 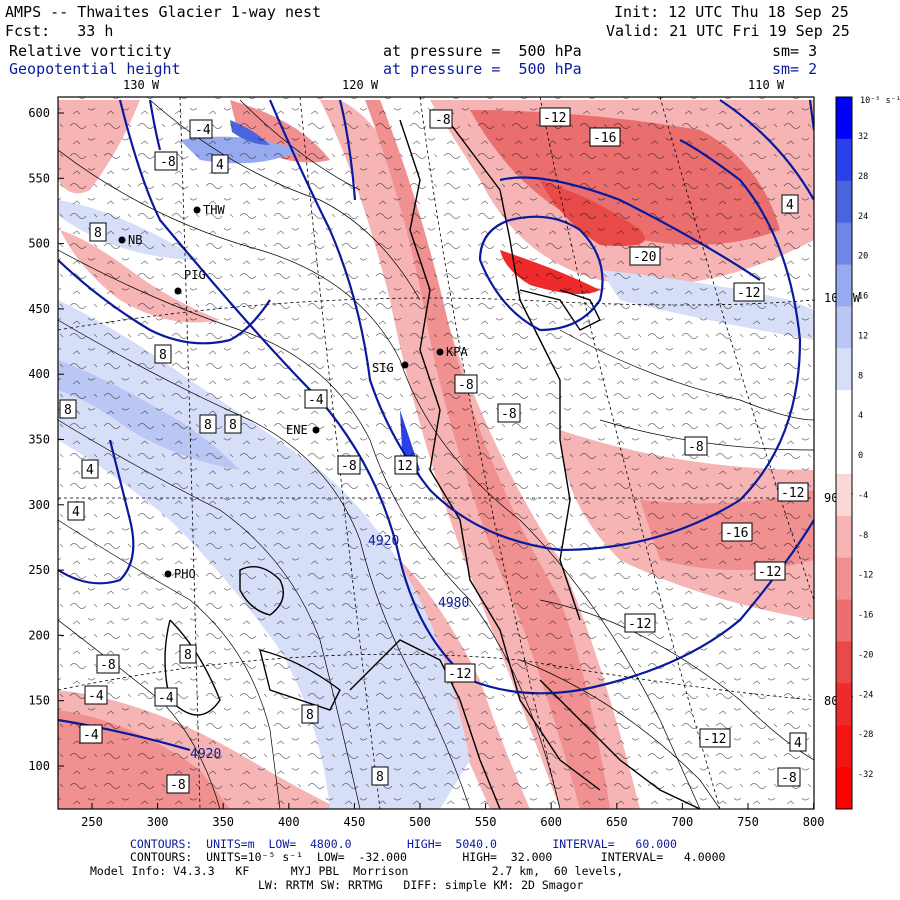 What do you see at coordinates (355, 822) in the screenshot?
I see `x-tick-label: 450` at bounding box center [355, 822].